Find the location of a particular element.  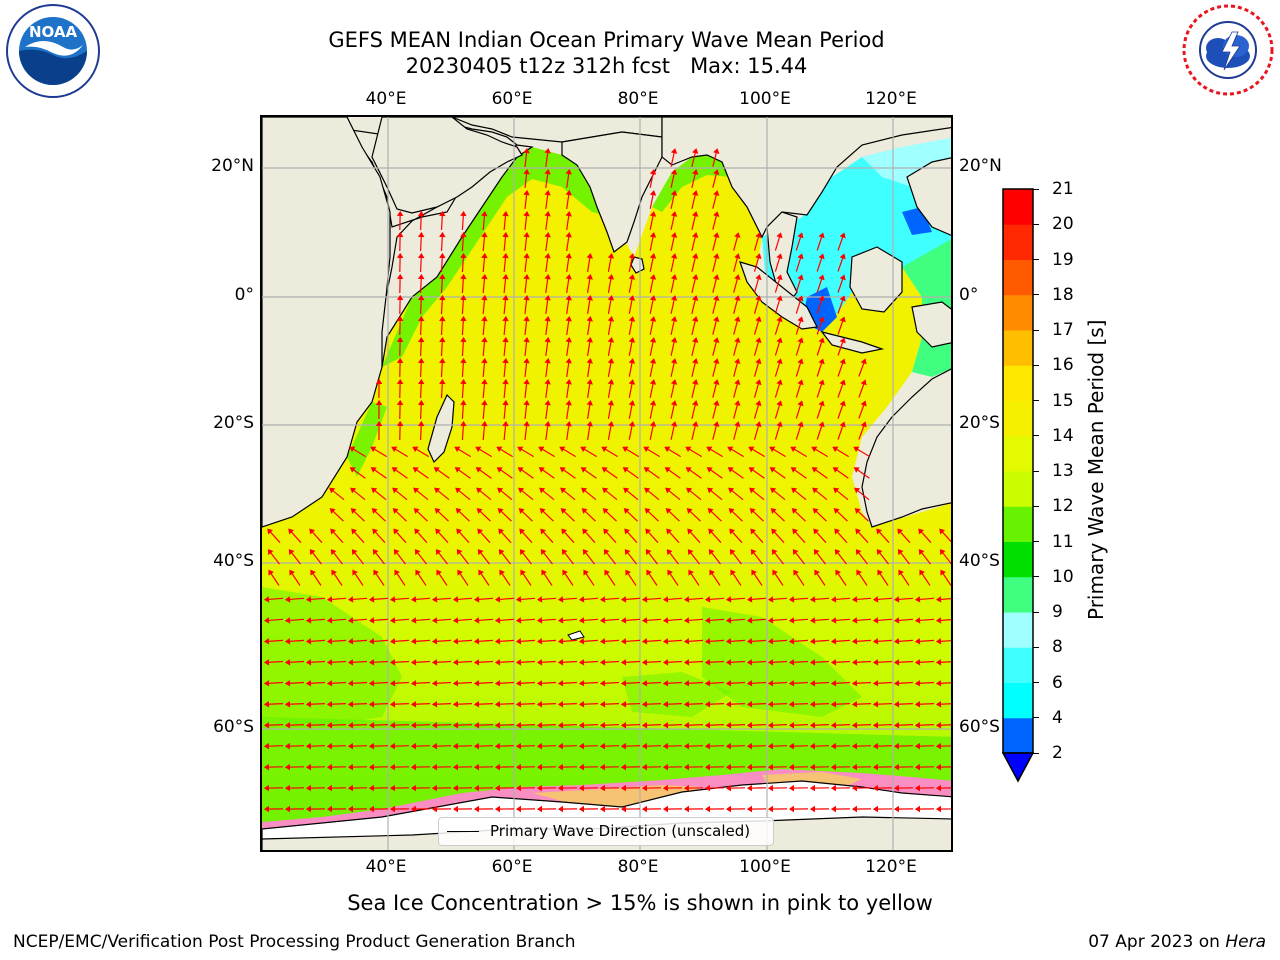

colorbar-tick-label: 16 is located at coordinates (1063, 365).